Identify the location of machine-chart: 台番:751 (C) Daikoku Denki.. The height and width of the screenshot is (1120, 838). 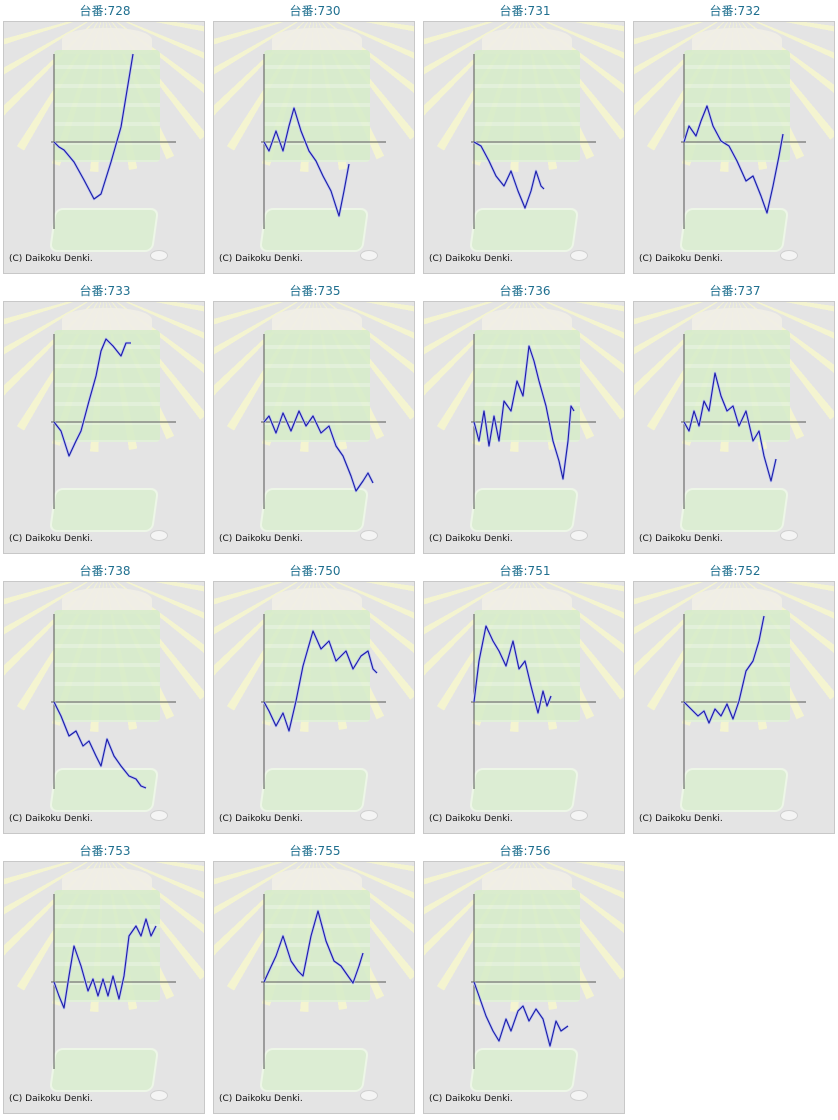
(525, 700).